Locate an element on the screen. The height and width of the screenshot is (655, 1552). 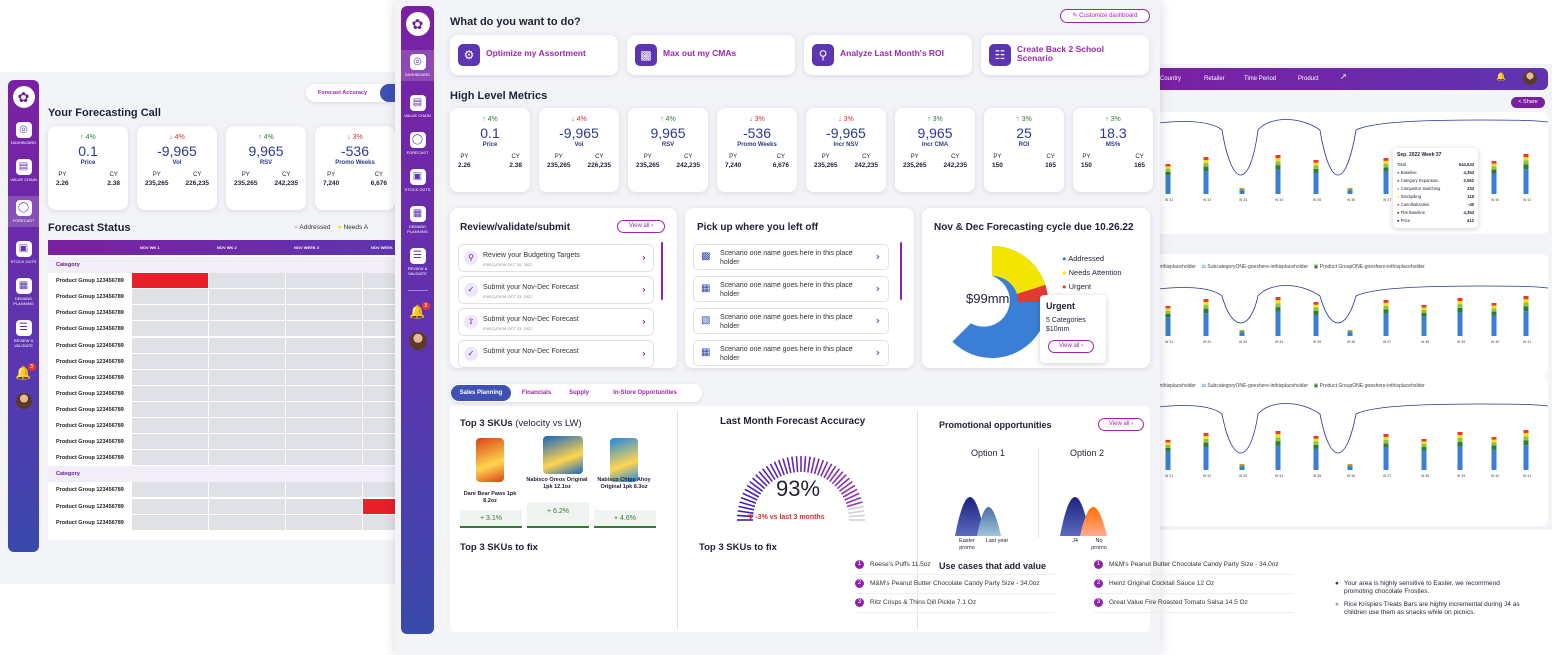
filter-retailer: Retailer is located at coordinates (1214, 79).